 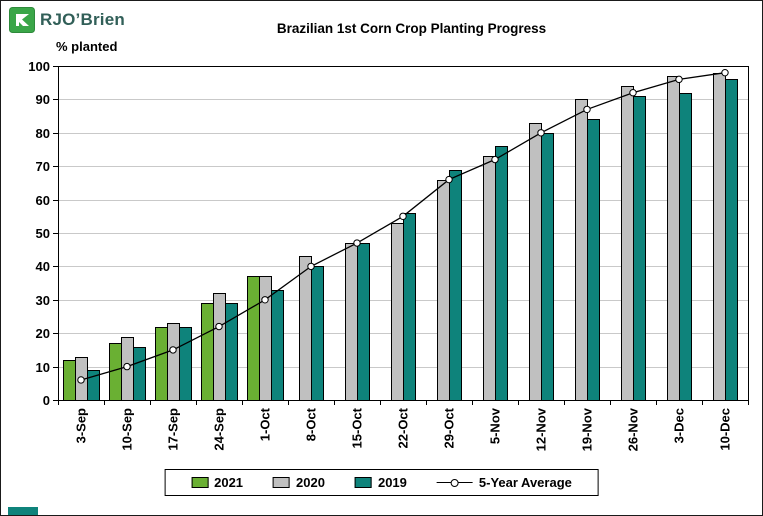 I want to click on y-tick-label: 70, so click(x=43, y=166).